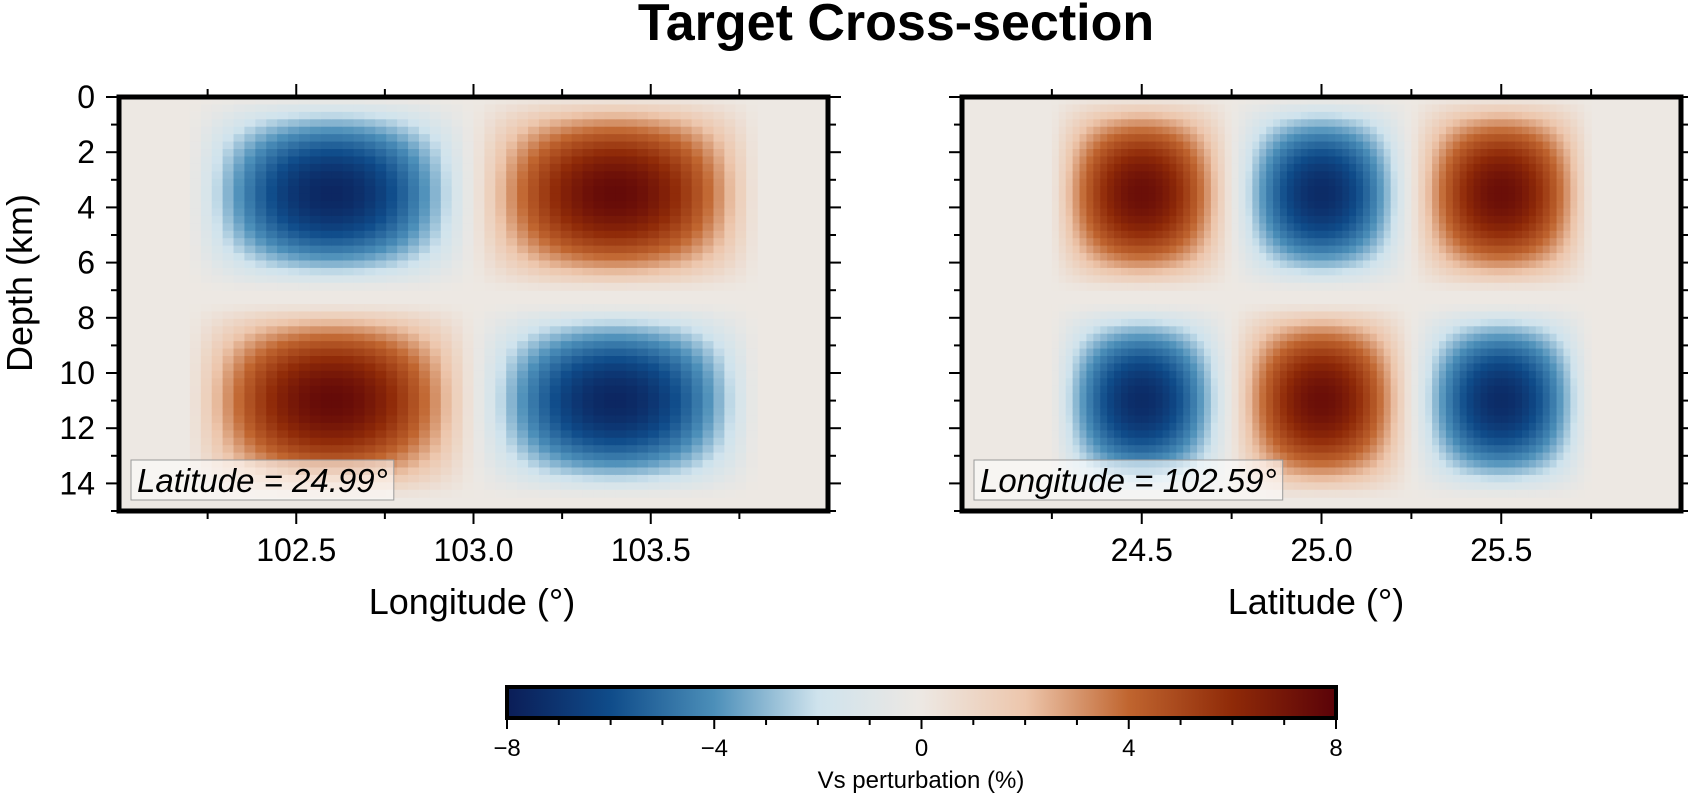 The height and width of the screenshot is (799, 1688). What do you see at coordinates (651, 550) in the screenshot?
I see `x-tick-label: 103.5` at bounding box center [651, 550].